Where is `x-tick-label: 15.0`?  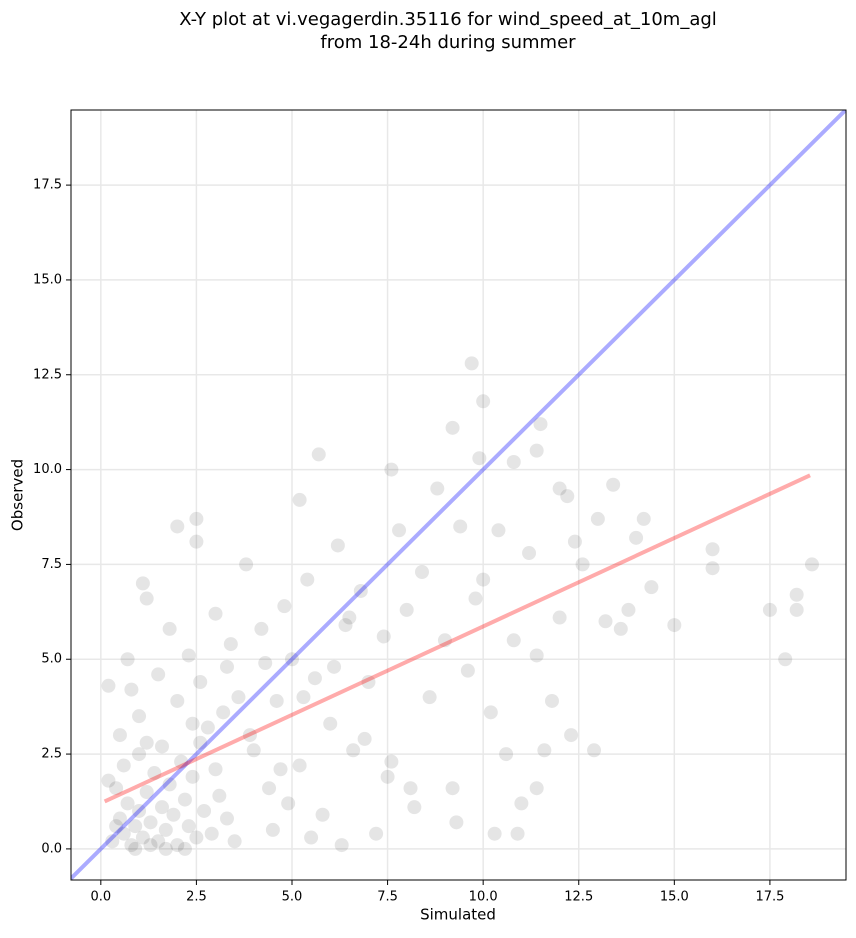 x-tick-label: 15.0 is located at coordinates (674, 897).